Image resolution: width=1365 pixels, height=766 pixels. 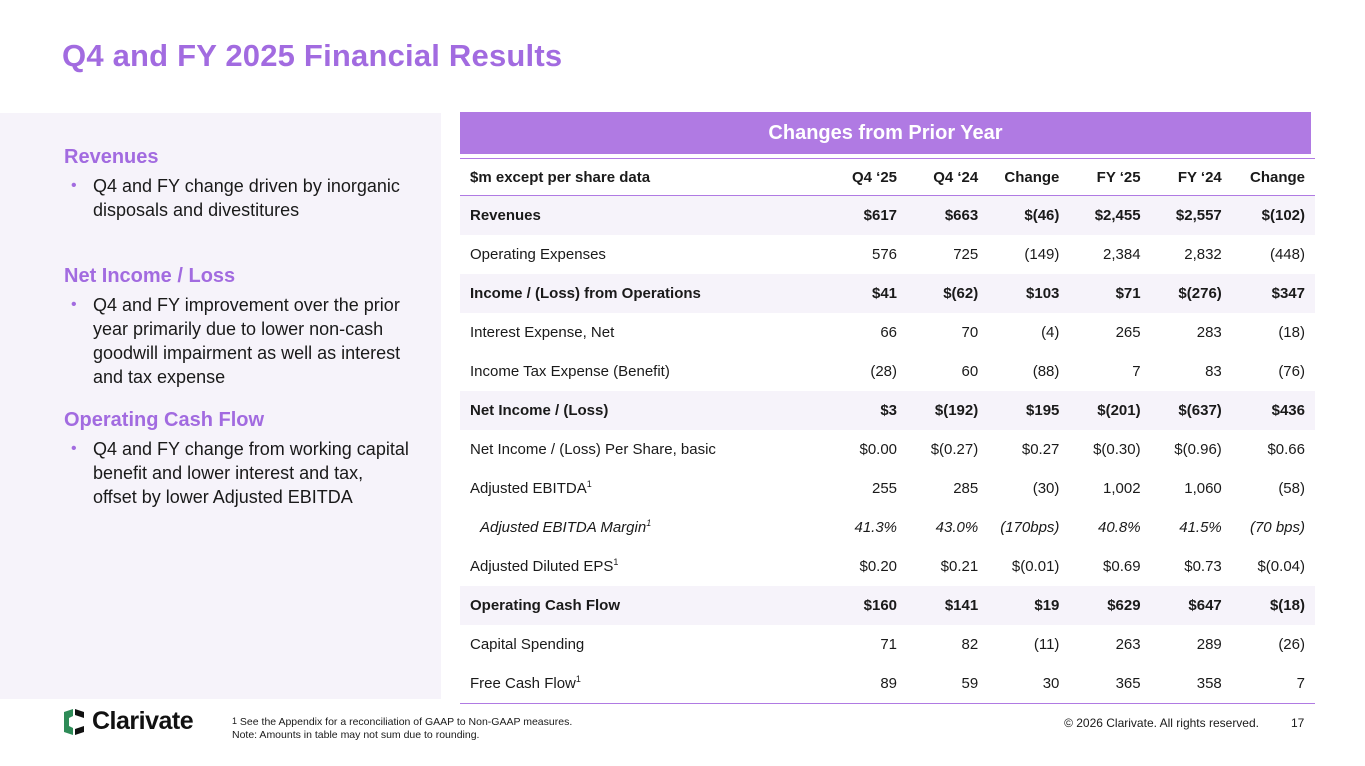 What do you see at coordinates (878, 449) in the screenshot?
I see `table-cell: $0.00` at bounding box center [878, 449].